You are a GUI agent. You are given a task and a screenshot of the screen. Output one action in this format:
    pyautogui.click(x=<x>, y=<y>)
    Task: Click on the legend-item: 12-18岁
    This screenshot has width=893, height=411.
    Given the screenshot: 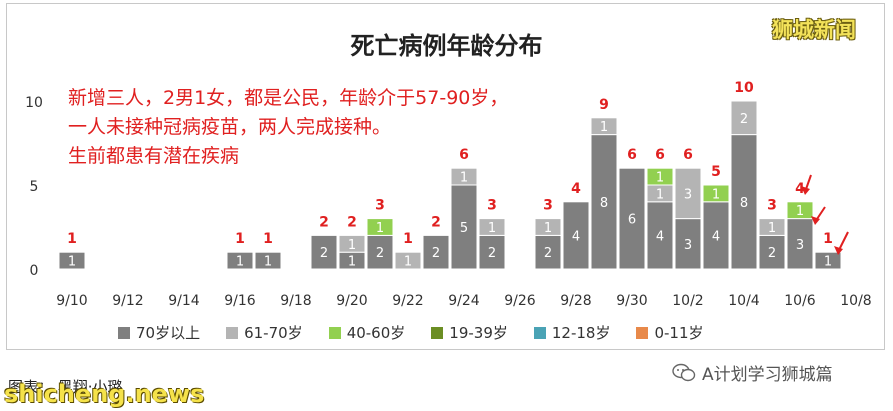 What is the action you would take?
    pyautogui.click(x=571, y=332)
    